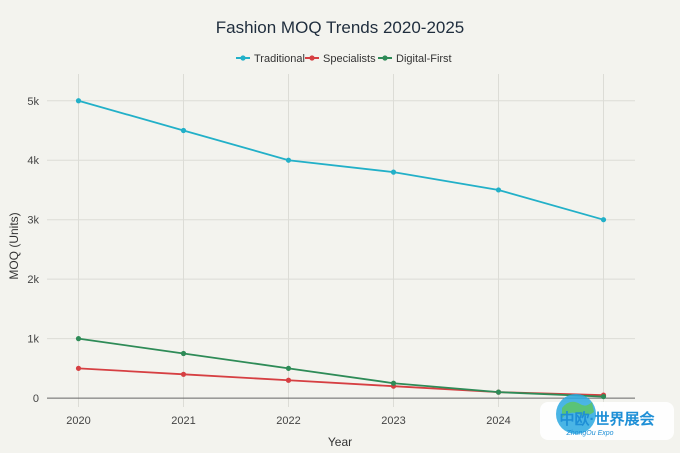 The width and height of the screenshot is (680, 453). I want to click on watermark-logo: 中欧·世界展会 ZhongOu Expo, so click(607, 417).